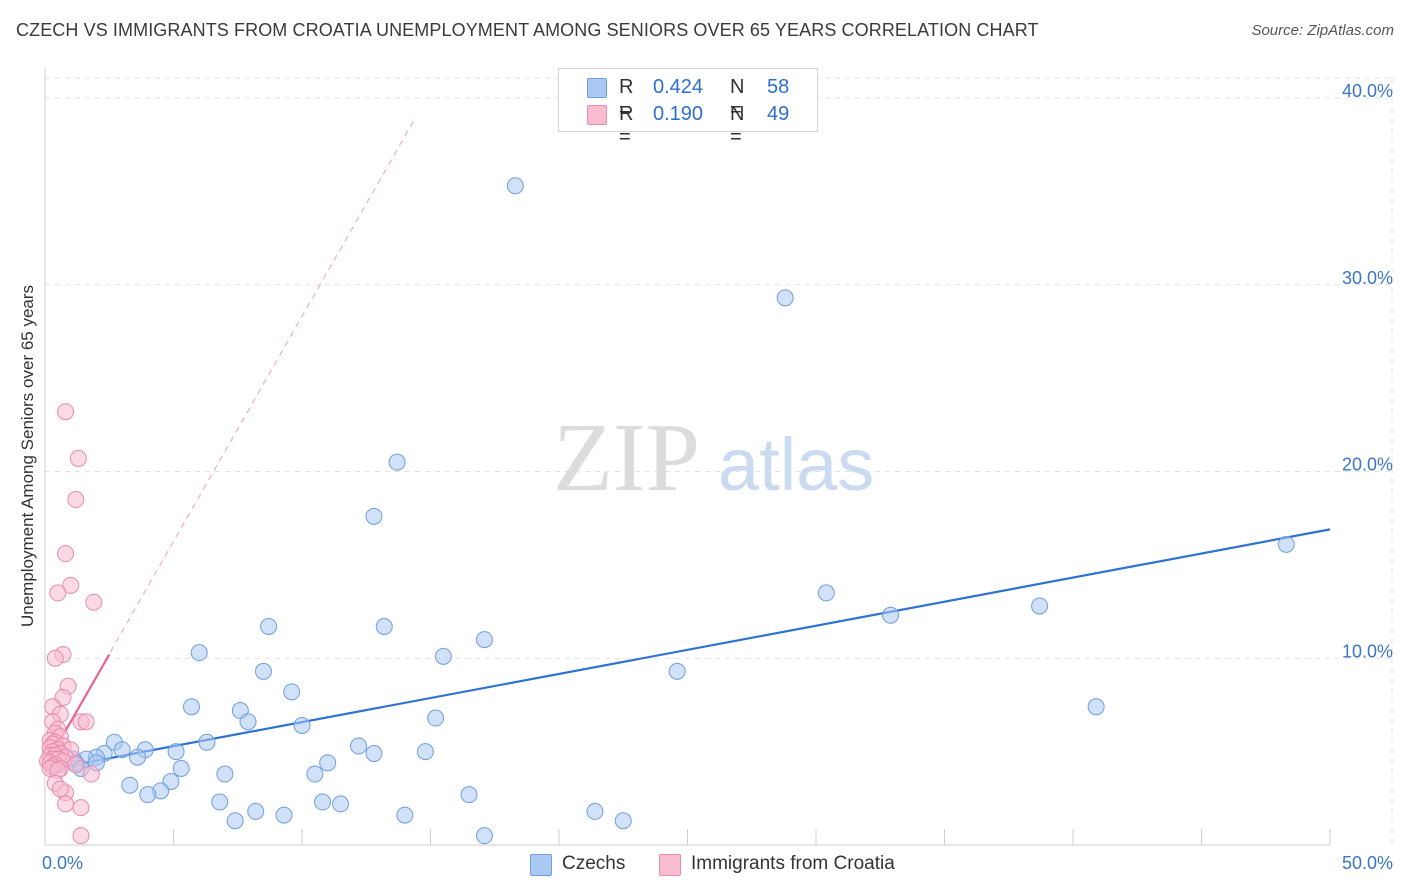  Describe the element at coordinates (1367, 91) in the screenshot. I see `y-tick-label: 40.0%` at that location.